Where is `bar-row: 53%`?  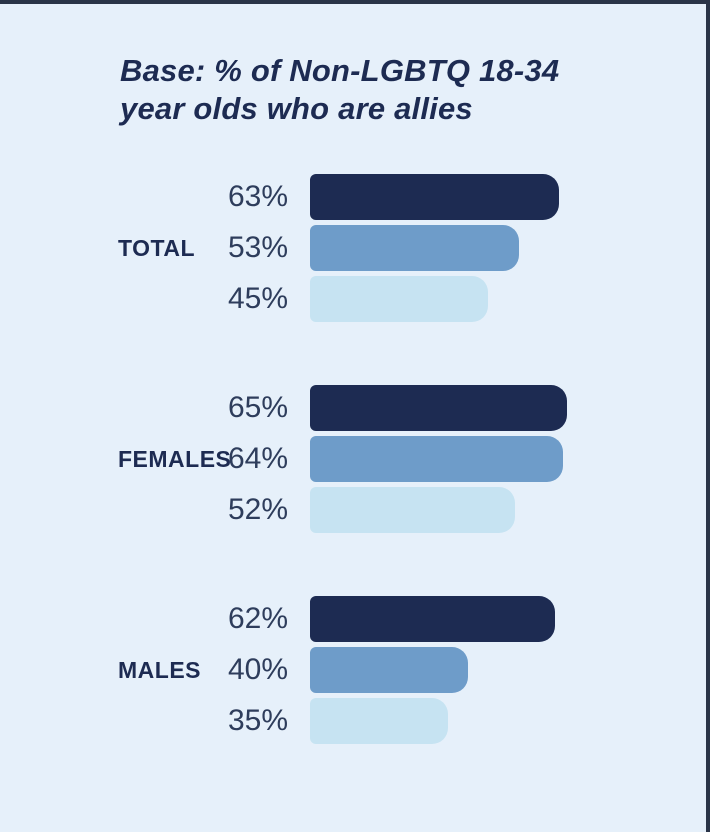 bar-row: 53% is located at coordinates (432, 248).